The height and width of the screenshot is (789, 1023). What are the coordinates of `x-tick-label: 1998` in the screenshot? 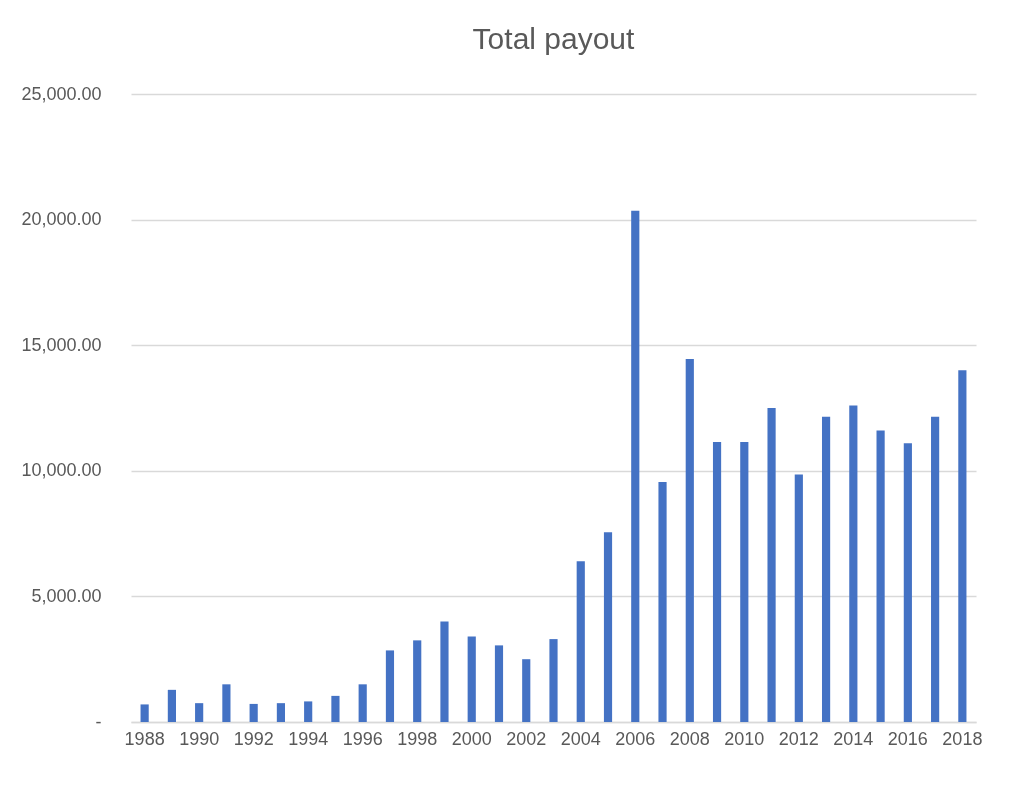 It's located at (417, 738).